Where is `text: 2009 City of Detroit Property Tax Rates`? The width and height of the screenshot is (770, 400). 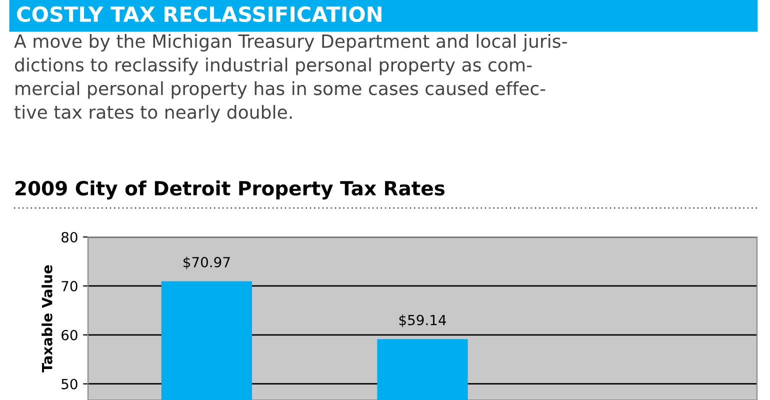 text: 2009 City of Detroit Property Tax Rates is located at coordinates (230, 190).